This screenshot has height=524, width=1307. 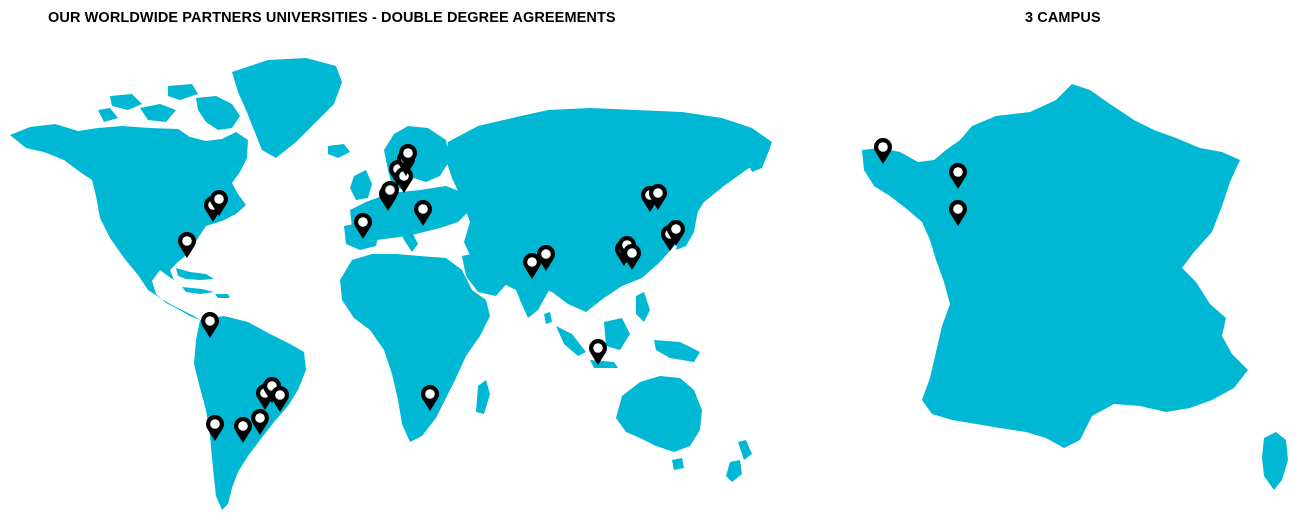 I want to click on italy, so click(x=408, y=238).